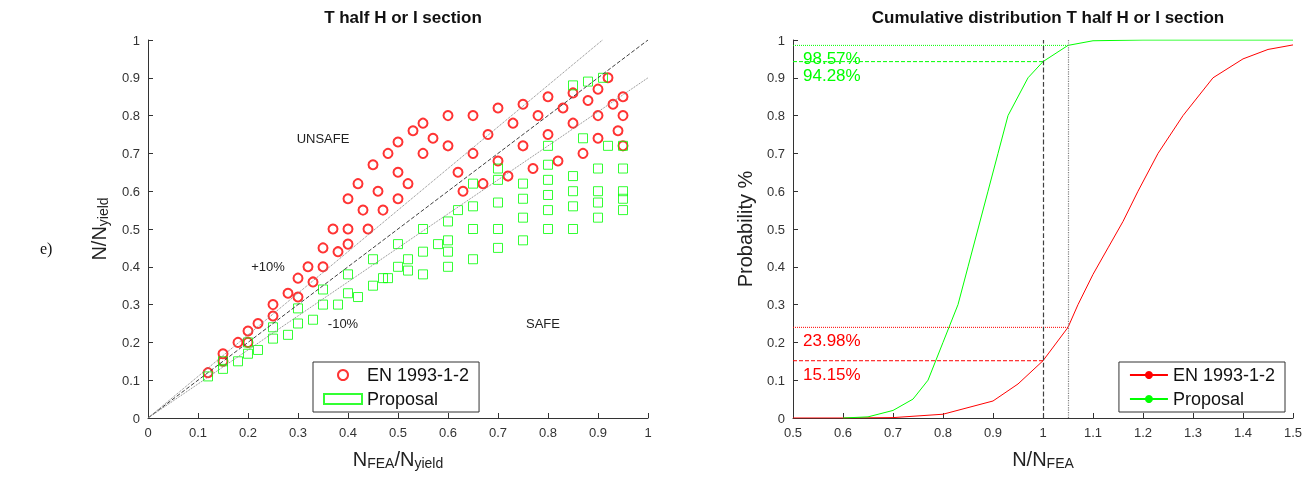 The image size is (1313, 485). I want to click on x-tick-label: 1.1, so click(1093, 432).